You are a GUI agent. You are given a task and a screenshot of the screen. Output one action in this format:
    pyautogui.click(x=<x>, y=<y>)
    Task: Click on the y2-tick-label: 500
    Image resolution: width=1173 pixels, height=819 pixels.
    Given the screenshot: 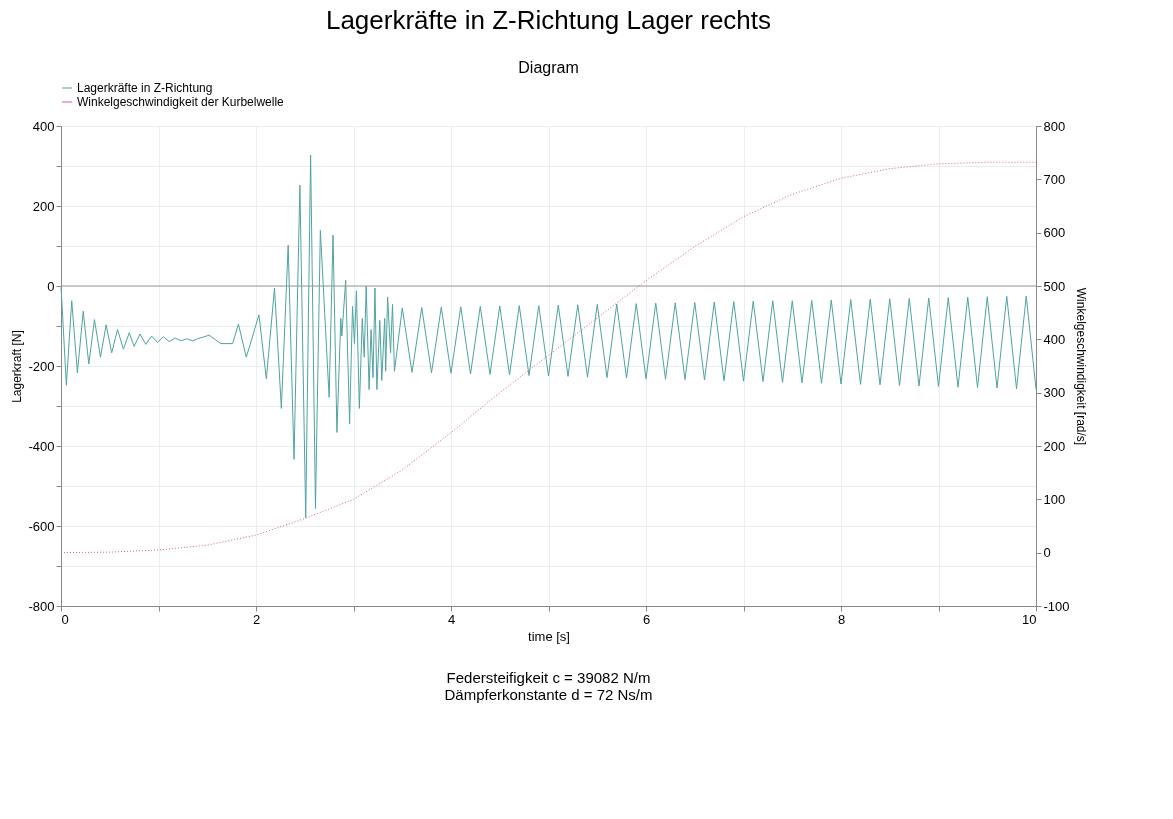 What is the action you would take?
    pyautogui.click(x=1054, y=286)
    